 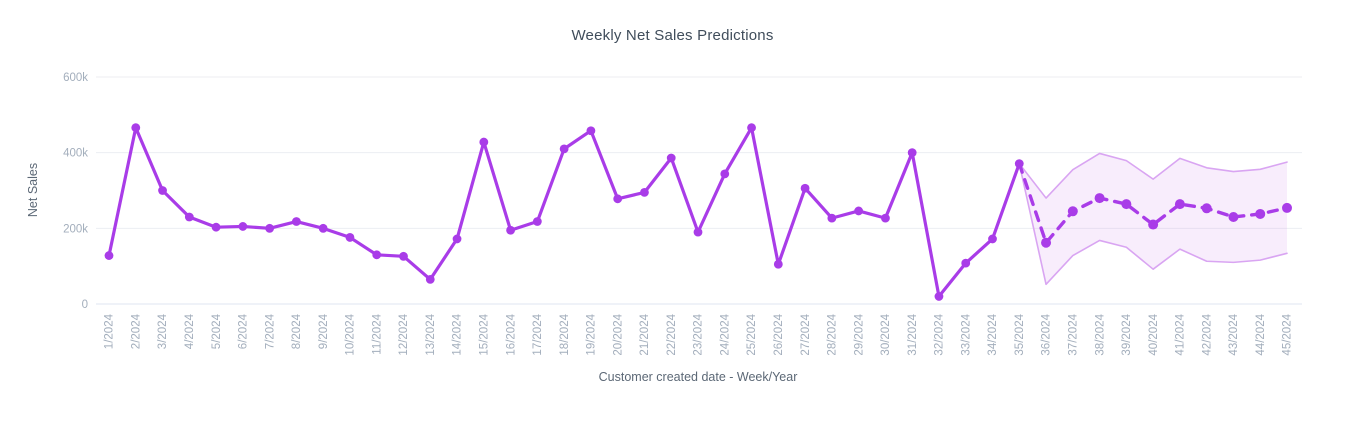 What do you see at coordinates (484, 334) in the screenshot?
I see `x-tick-label: 15/2024` at bounding box center [484, 334].